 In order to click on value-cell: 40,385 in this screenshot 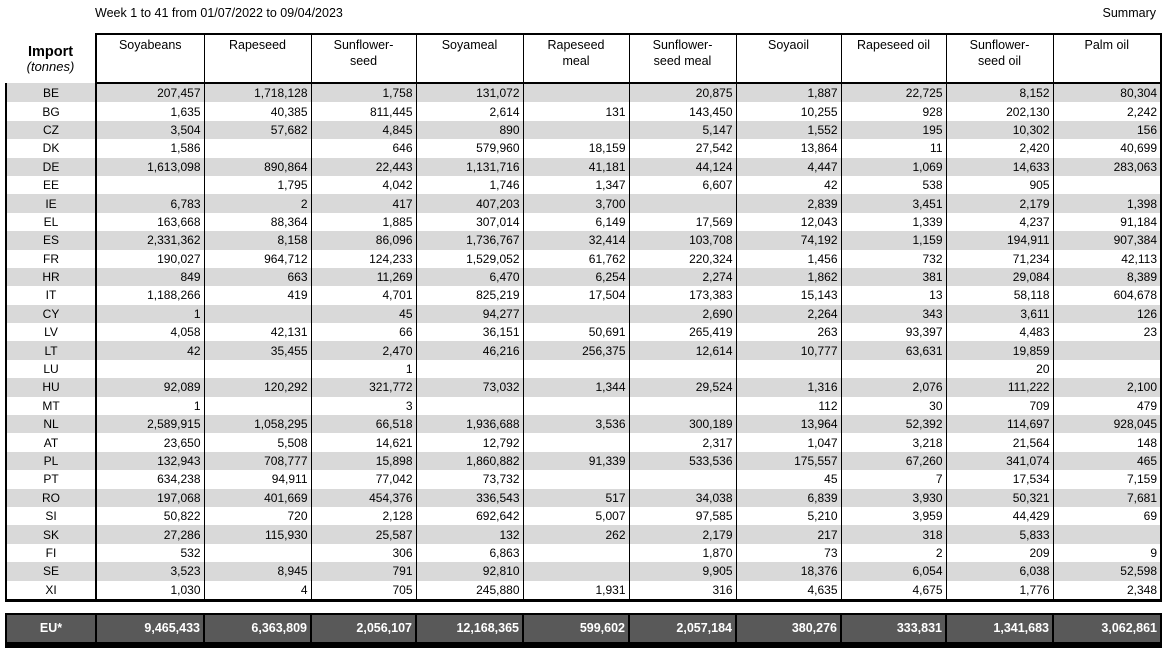, I will do `click(258, 111)`.